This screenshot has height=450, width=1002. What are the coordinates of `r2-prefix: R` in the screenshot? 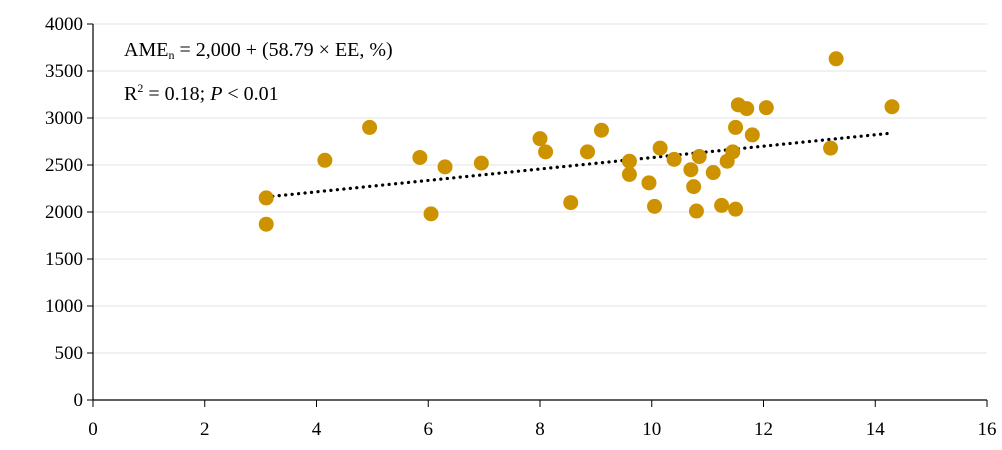 It's located at (131, 94).